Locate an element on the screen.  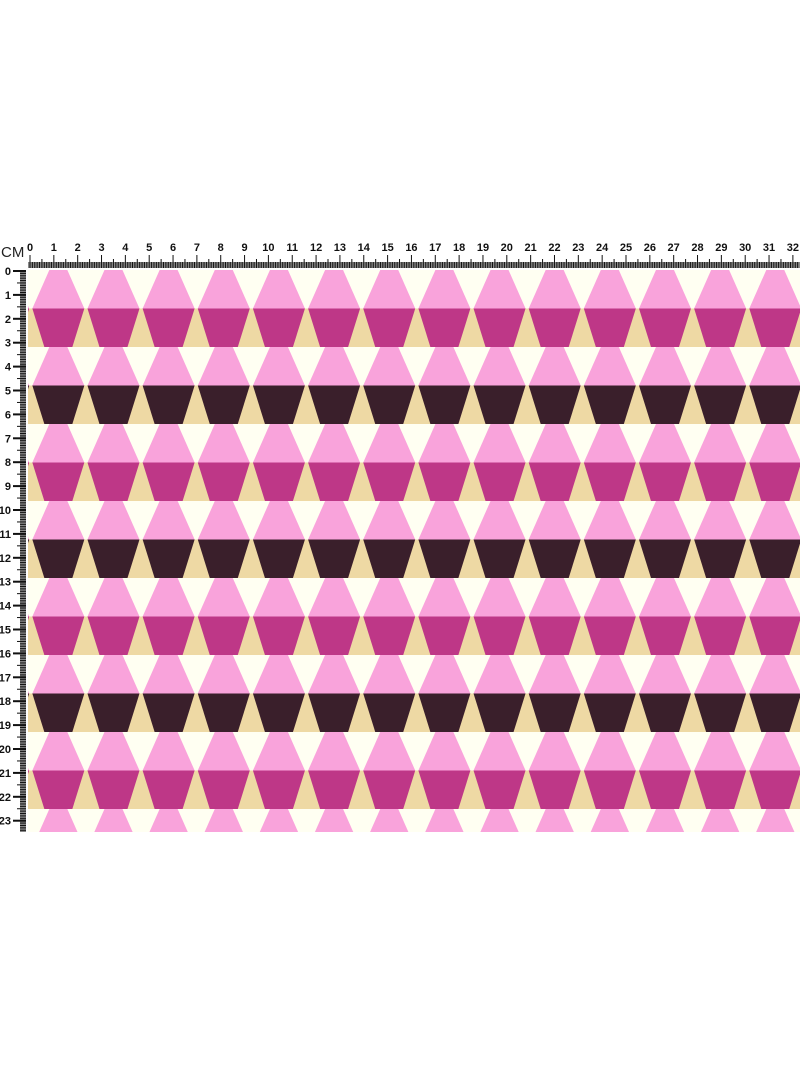
ruler-top-label: 7 is located at coordinates (197, 248).